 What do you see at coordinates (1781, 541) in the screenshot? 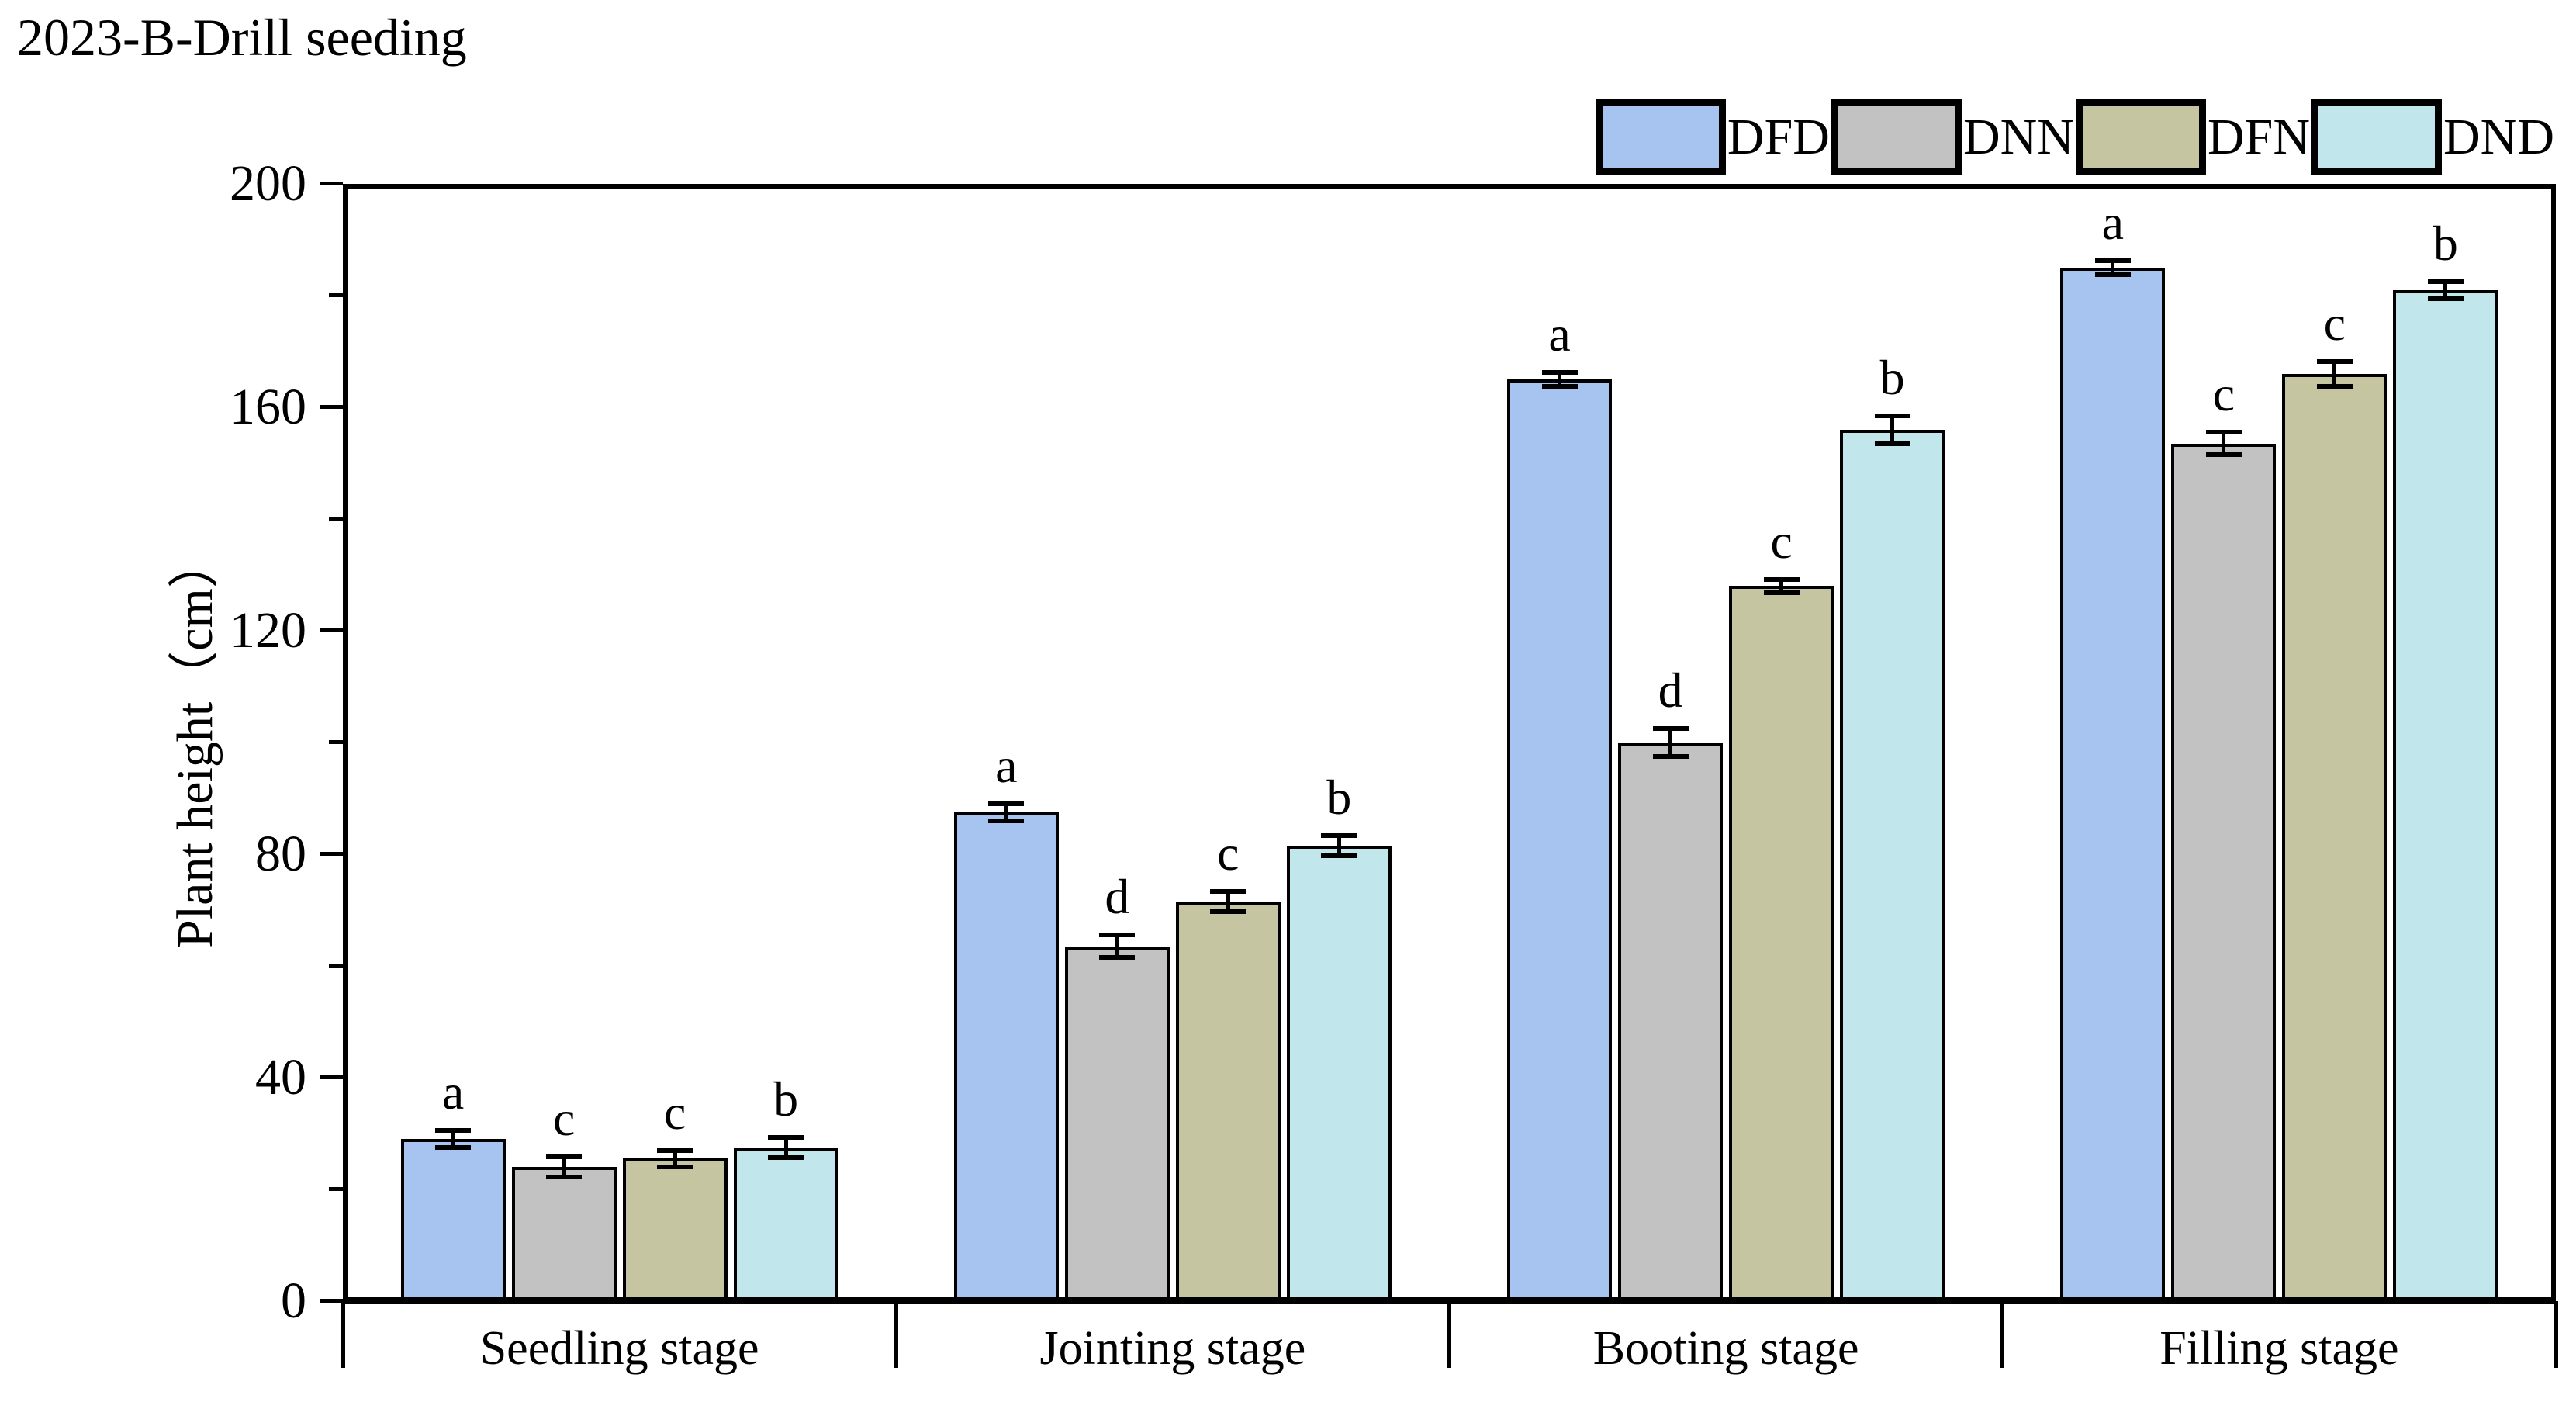
I see `sig-letter-DFN-2: c` at bounding box center [1781, 541].